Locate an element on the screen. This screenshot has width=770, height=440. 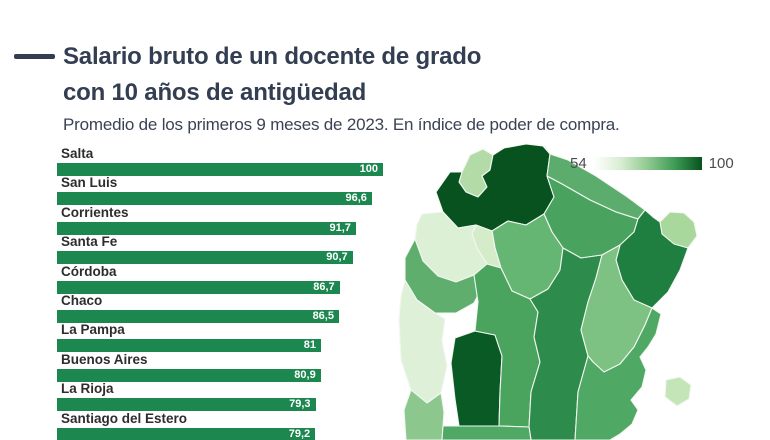
bar-label: Santa Fe is located at coordinates (89, 242).